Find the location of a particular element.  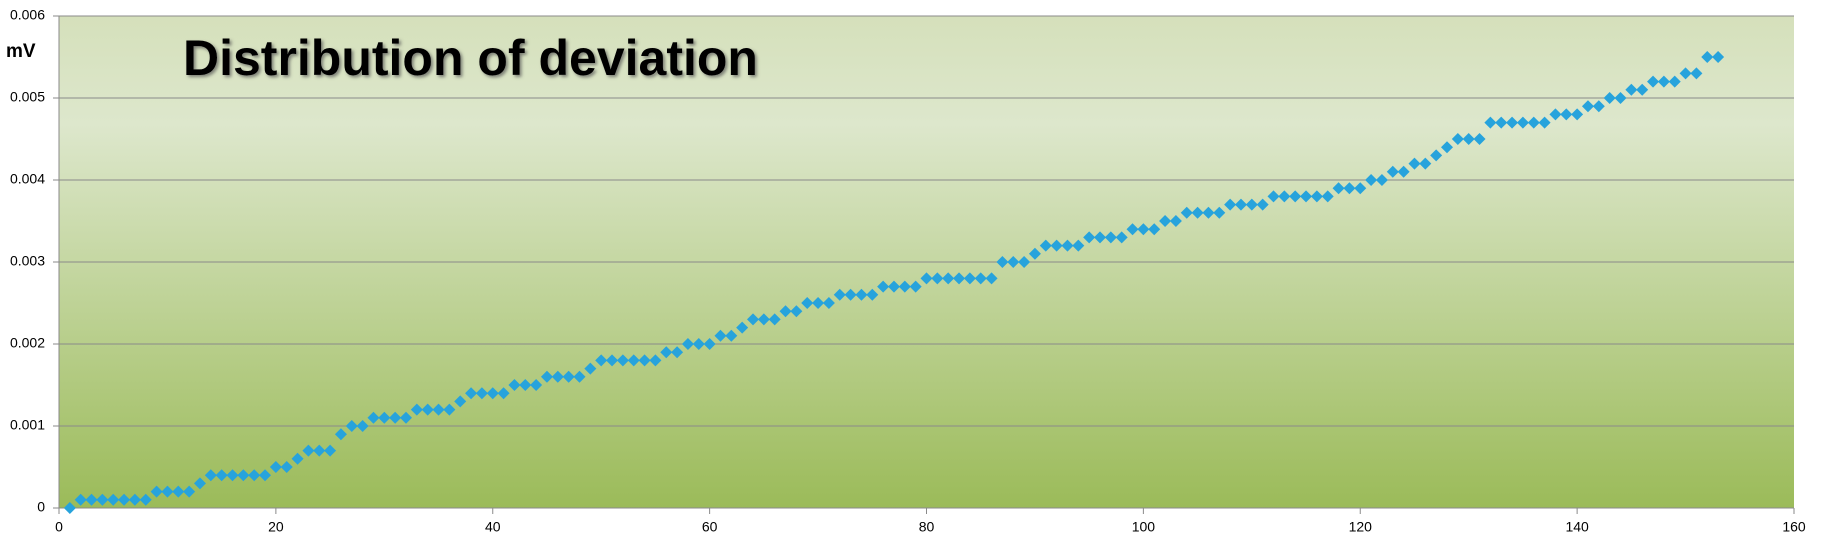

y-tick-label: 0.001 is located at coordinates (27, 425).